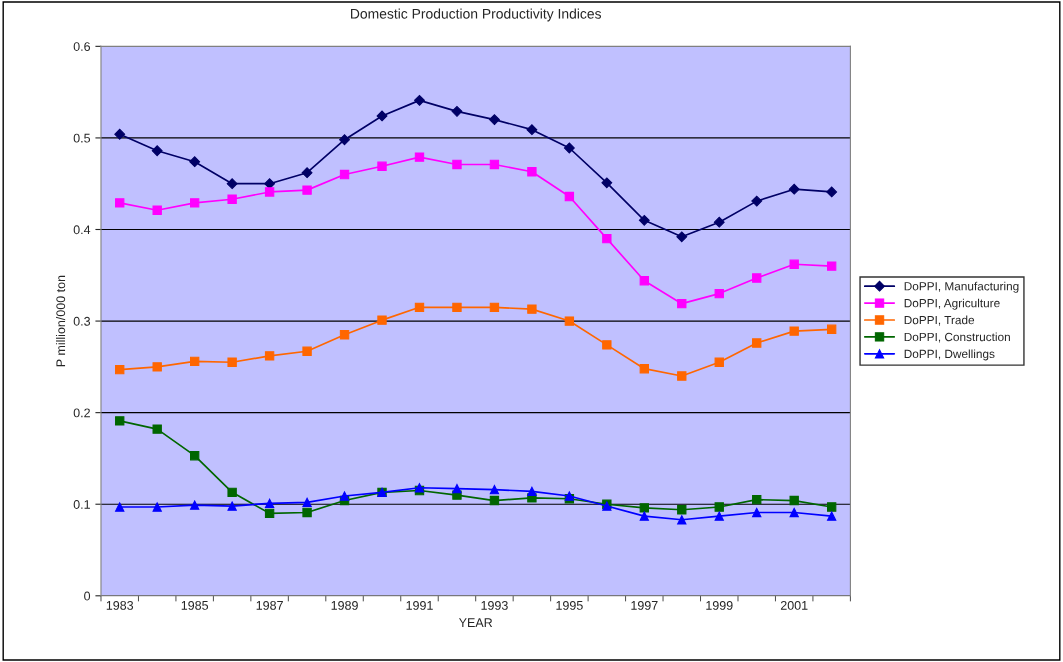 This screenshot has height=662, width=1063. I want to click on y-tick-label: 0.6, so click(82, 46).